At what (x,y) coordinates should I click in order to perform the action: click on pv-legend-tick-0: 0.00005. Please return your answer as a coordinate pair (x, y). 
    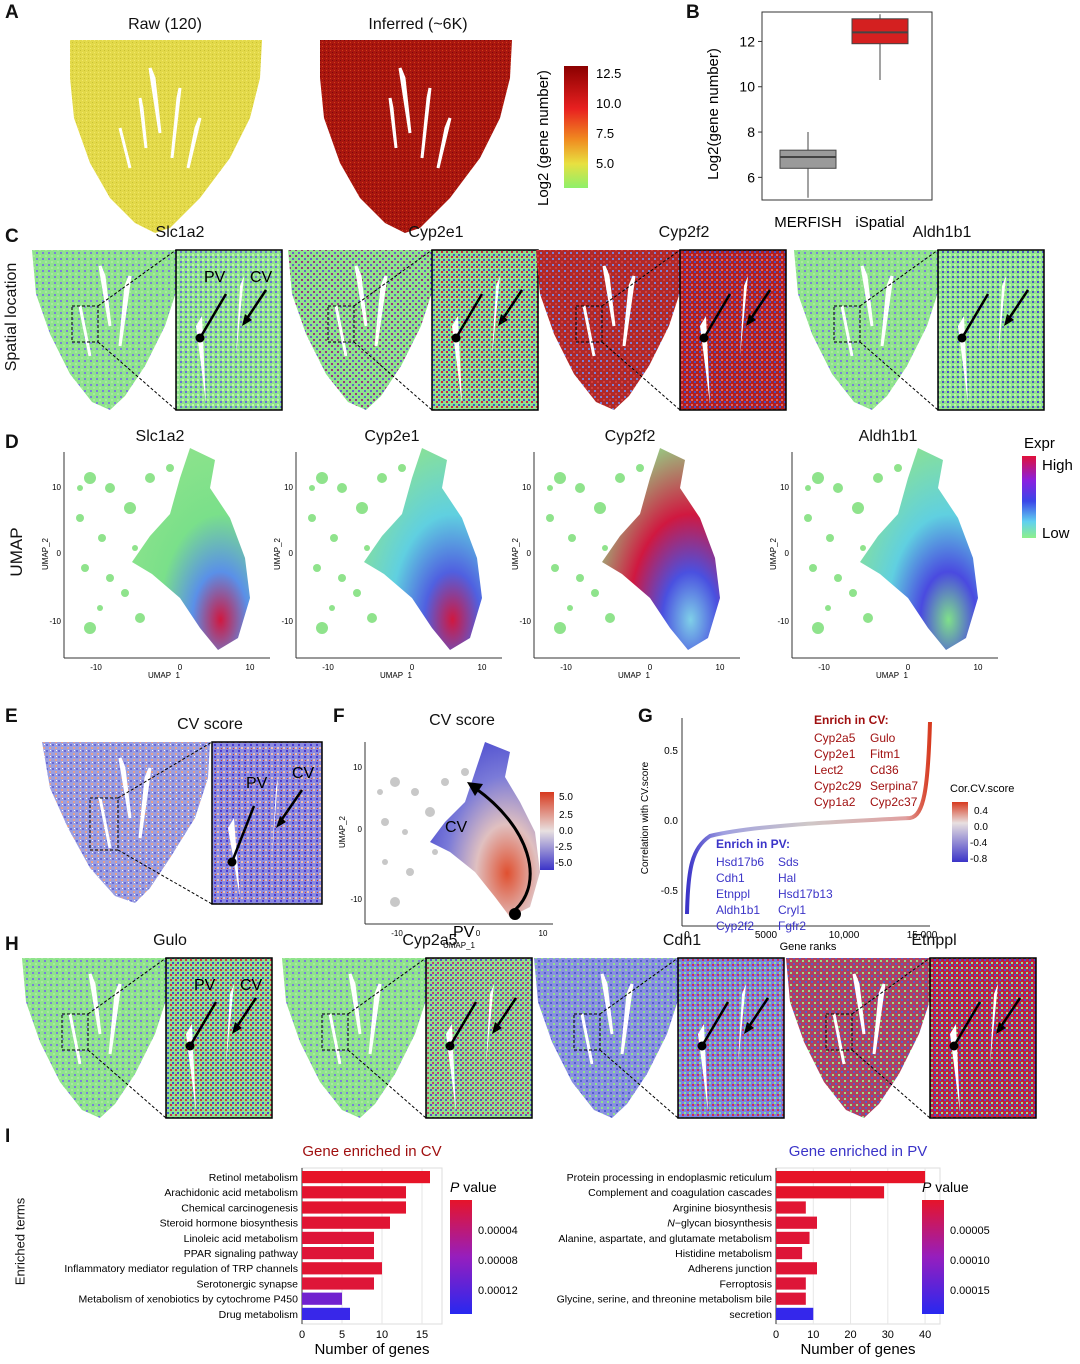
    Looking at the image, I should click on (970, 1231).